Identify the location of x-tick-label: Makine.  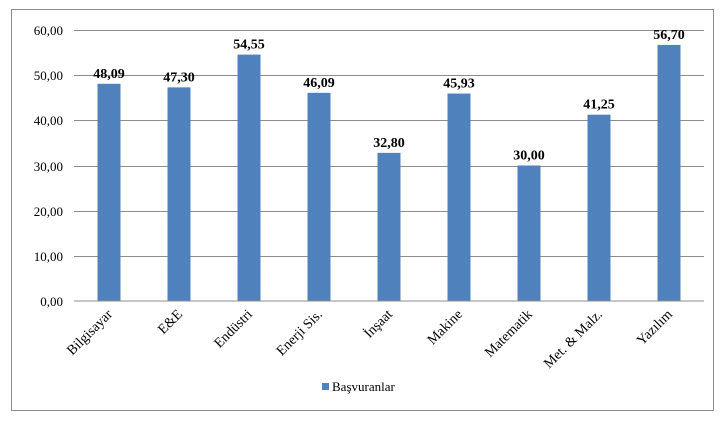
(445, 327).